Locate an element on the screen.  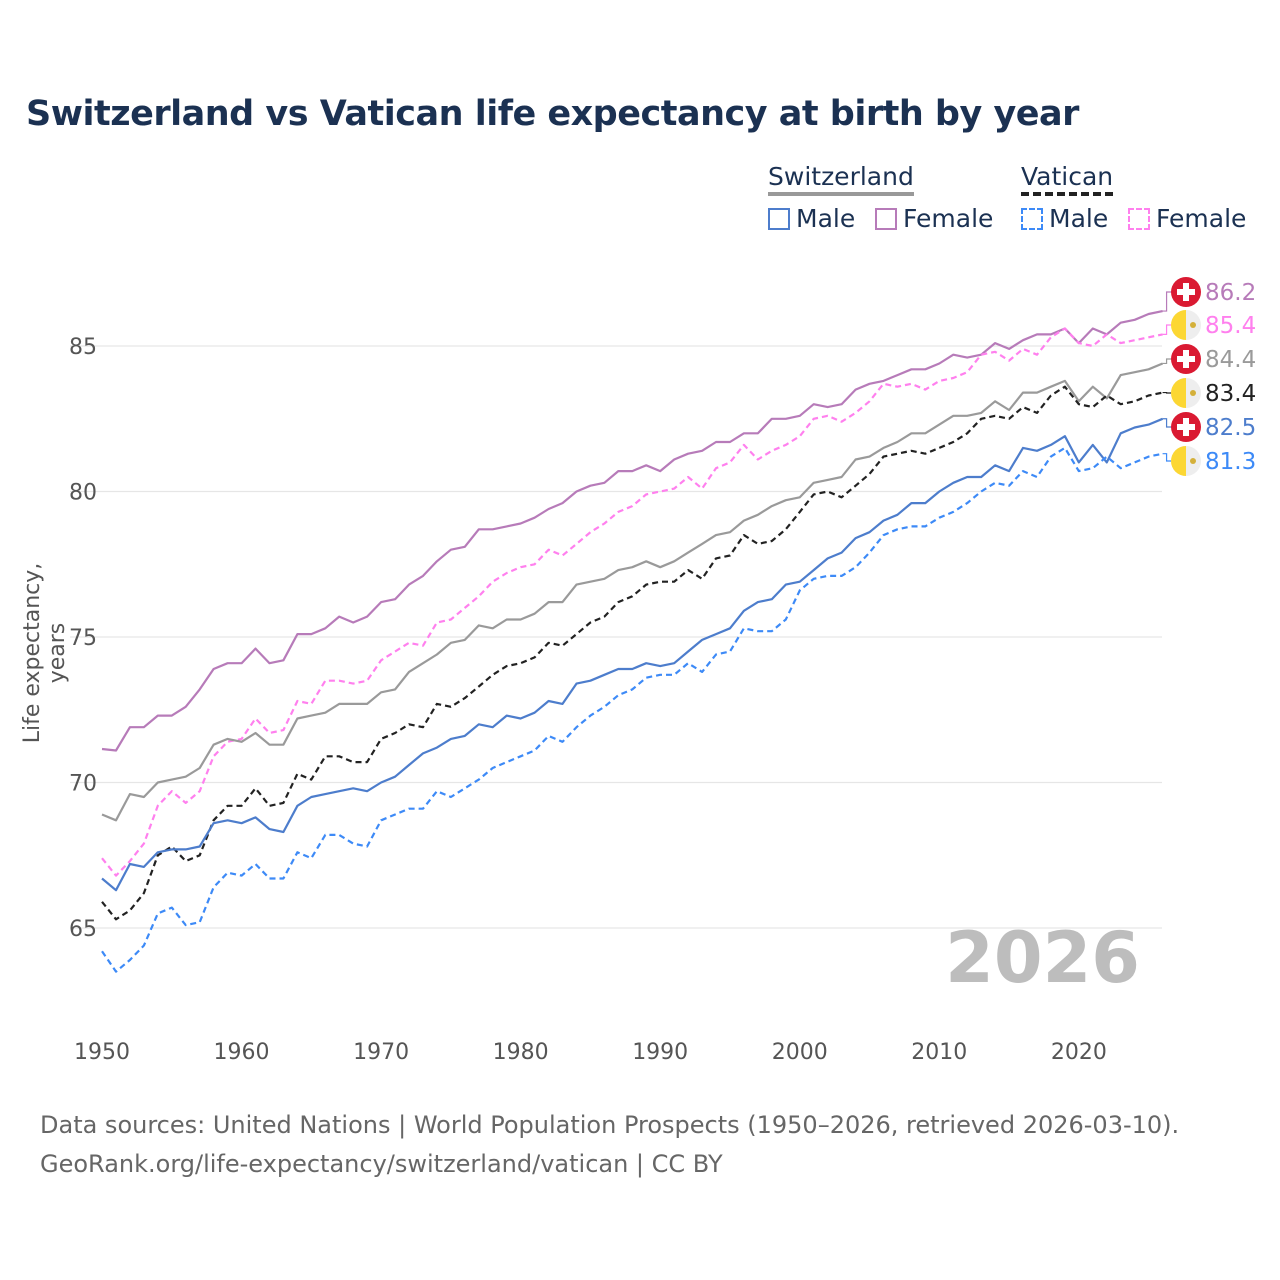
legend-group-label: Switzerland is located at coordinates (841, 179).